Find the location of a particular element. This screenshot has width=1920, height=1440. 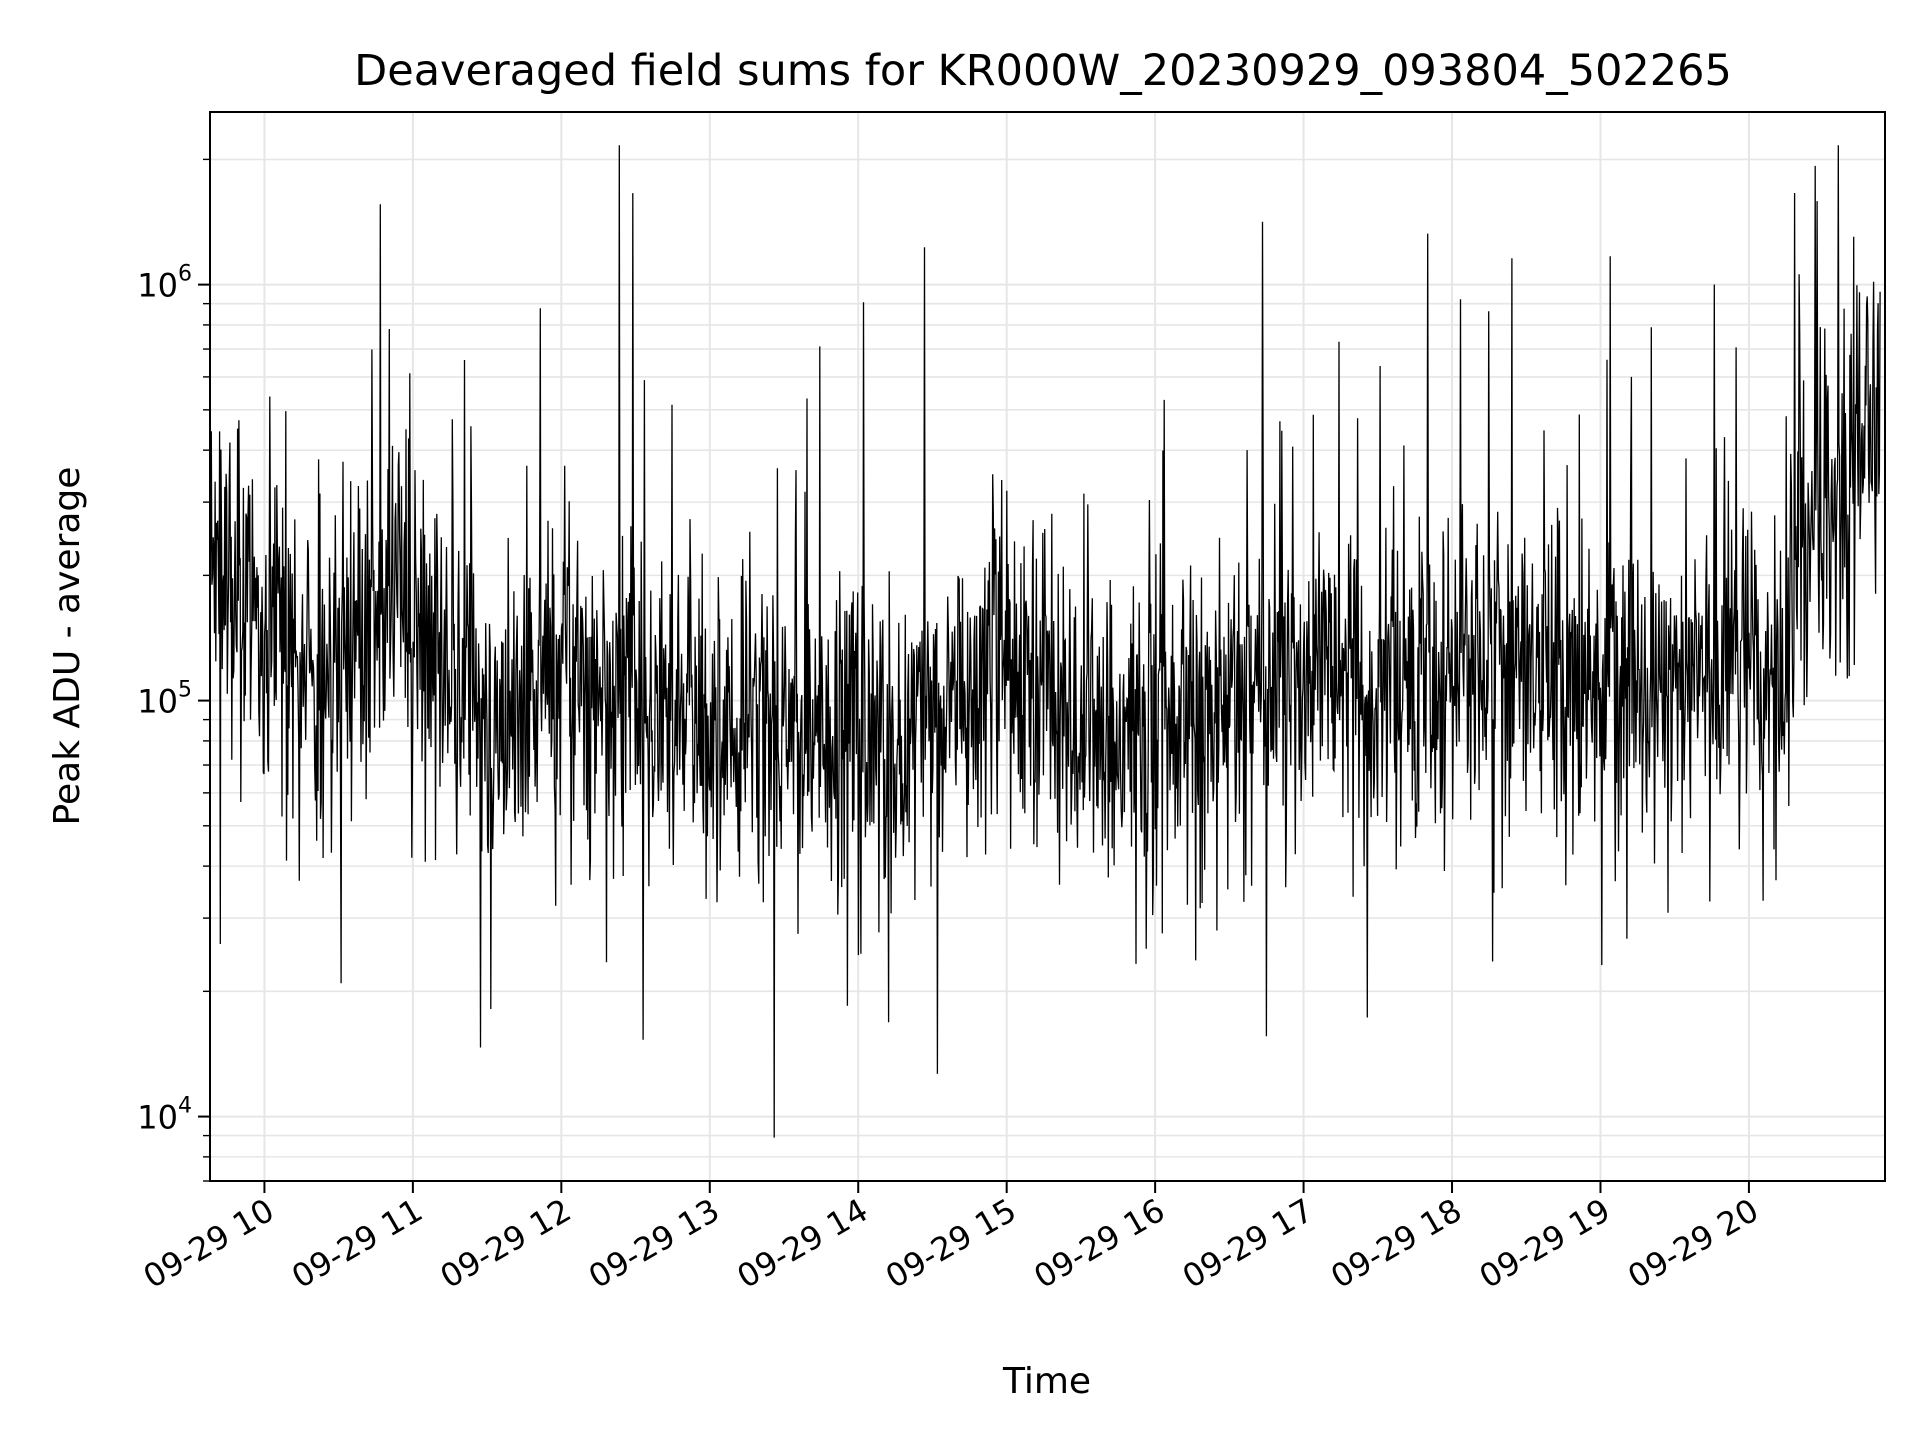

x-tick-label: 09-29 14 is located at coordinates (803, 1243).